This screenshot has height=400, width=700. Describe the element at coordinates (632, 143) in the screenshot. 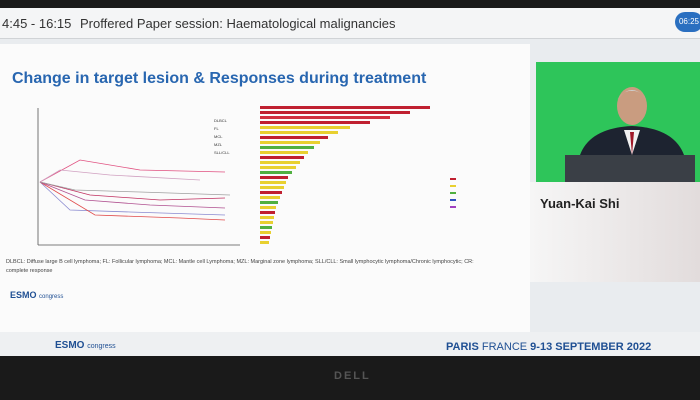

I see `tie` at that location.